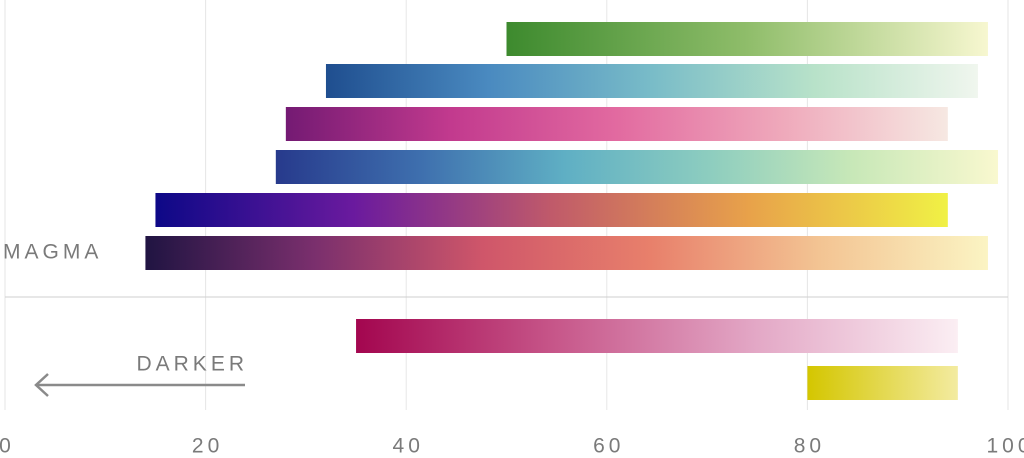 The width and height of the screenshot is (1024, 458). What do you see at coordinates (52, 252) in the screenshot?
I see `bar-label: MAGMA` at bounding box center [52, 252].